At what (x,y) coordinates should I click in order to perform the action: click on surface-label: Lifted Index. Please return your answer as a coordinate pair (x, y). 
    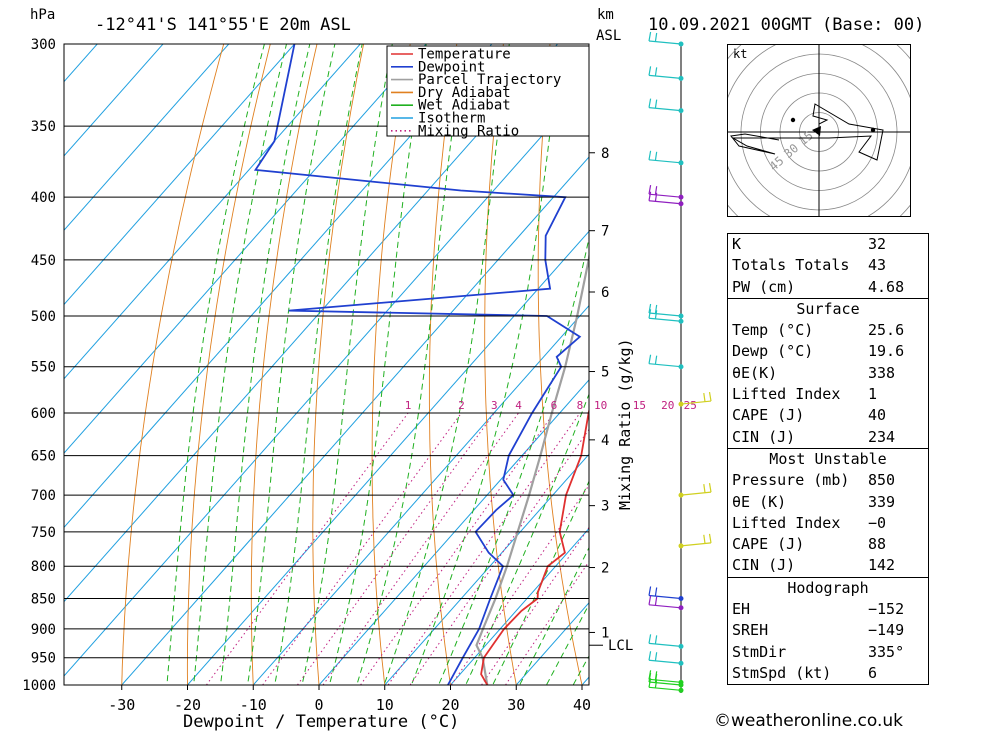
    Looking at the image, I should click on (786, 394).